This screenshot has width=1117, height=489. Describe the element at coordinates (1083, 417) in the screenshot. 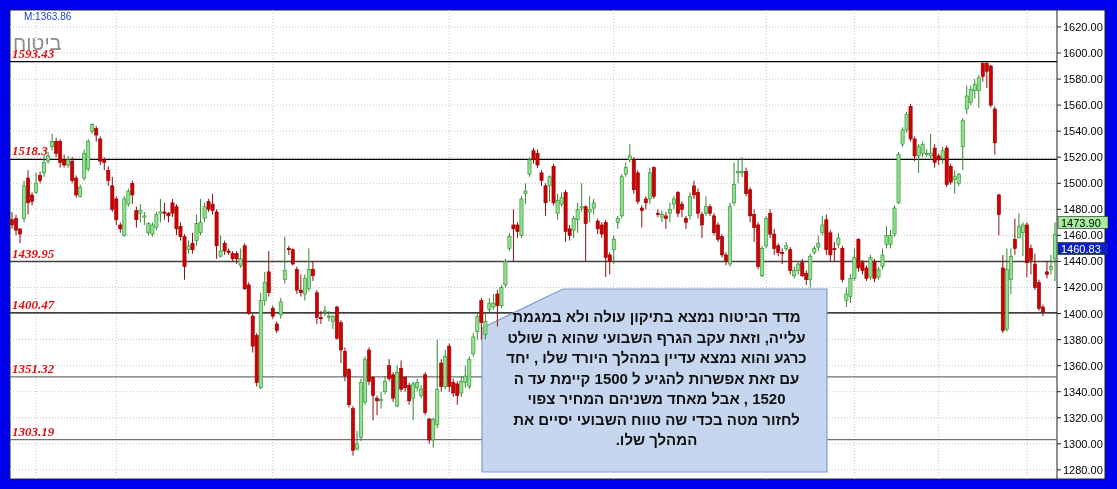

I see `y-tick-label: 1320.00` at that location.